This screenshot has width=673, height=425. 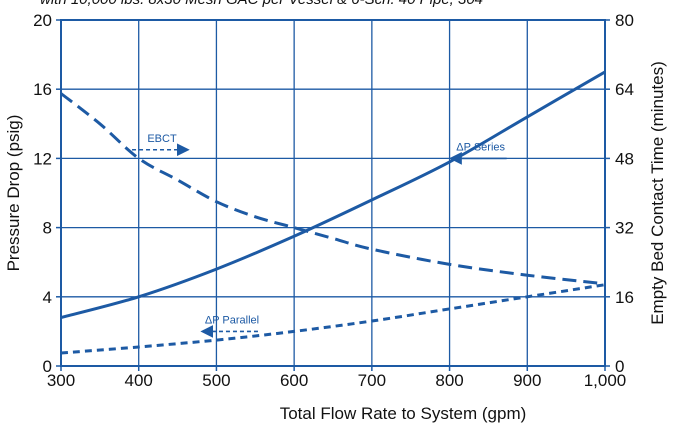 What do you see at coordinates (294, 380) in the screenshot?
I see `x-tick-label: 600` at bounding box center [294, 380].